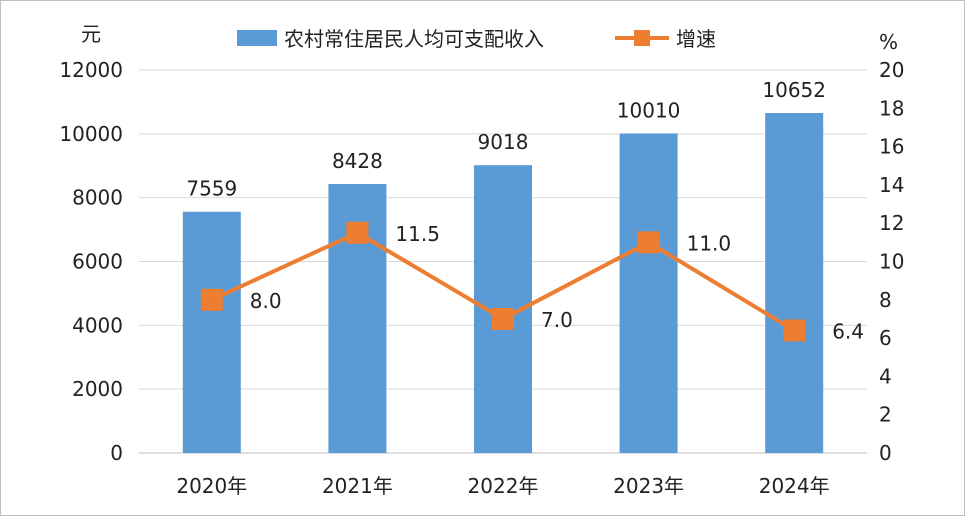  Describe the element at coordinates (211, 189) in the screenshot. I see `bar-value-label: 7559` at that location.